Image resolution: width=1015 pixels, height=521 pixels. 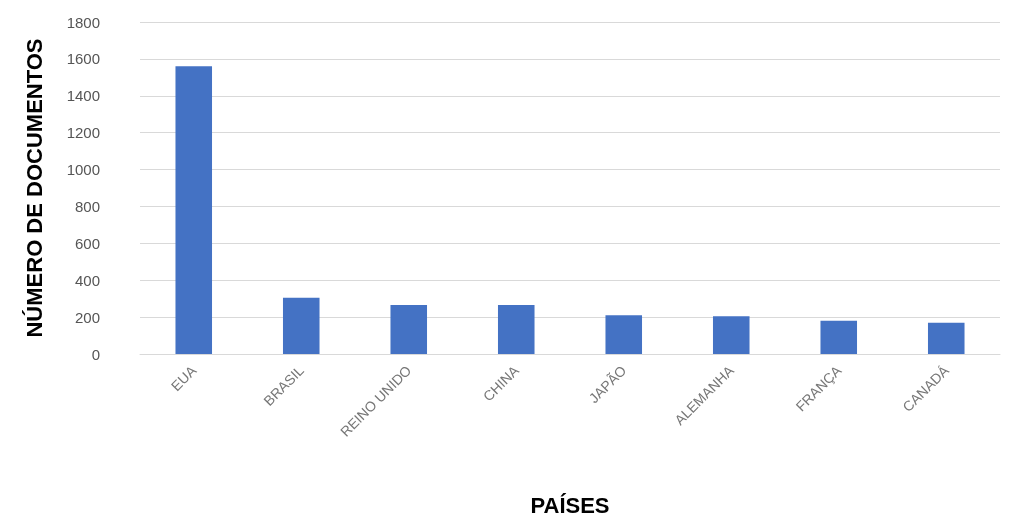 What do you see at coordinates (83, 96) in the screenshot?
I see `y-tick-label: 1400` at bounding box center [83, 96].